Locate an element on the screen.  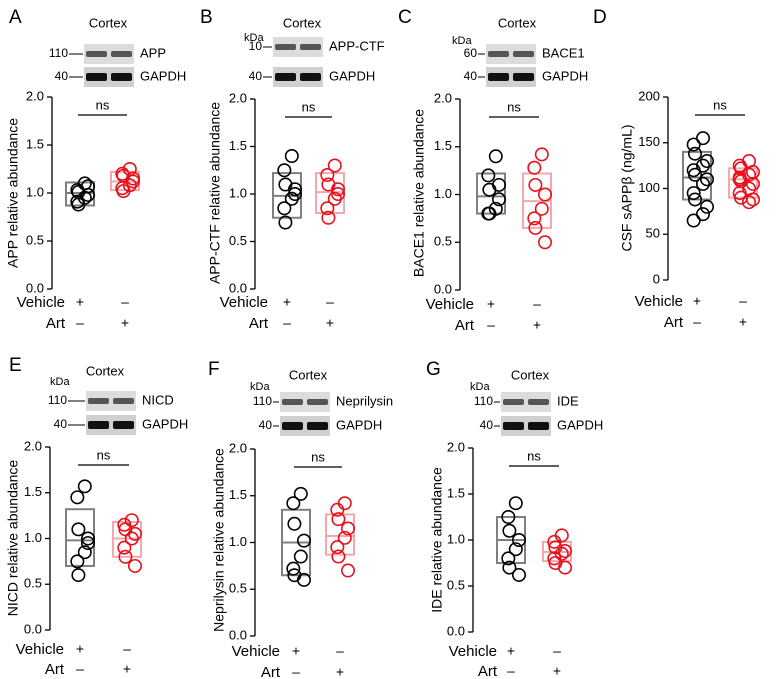
panel-letter: A is located at coordinates (15, 17).